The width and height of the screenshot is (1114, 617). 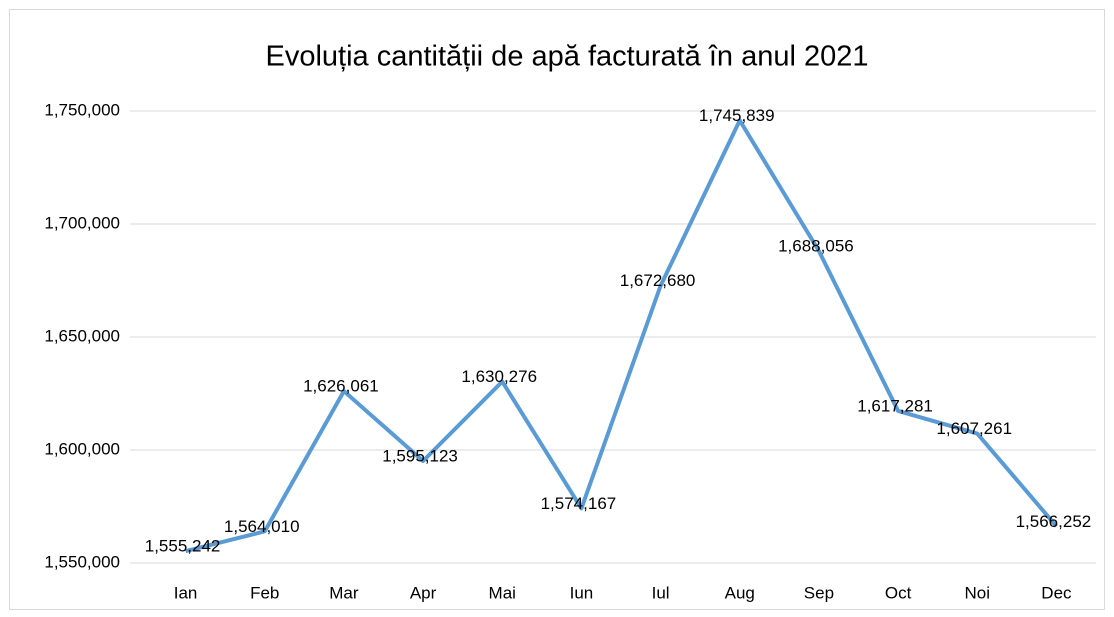 I want to click on y-tick-label: 1,600,000, so click(x=82, y=448).